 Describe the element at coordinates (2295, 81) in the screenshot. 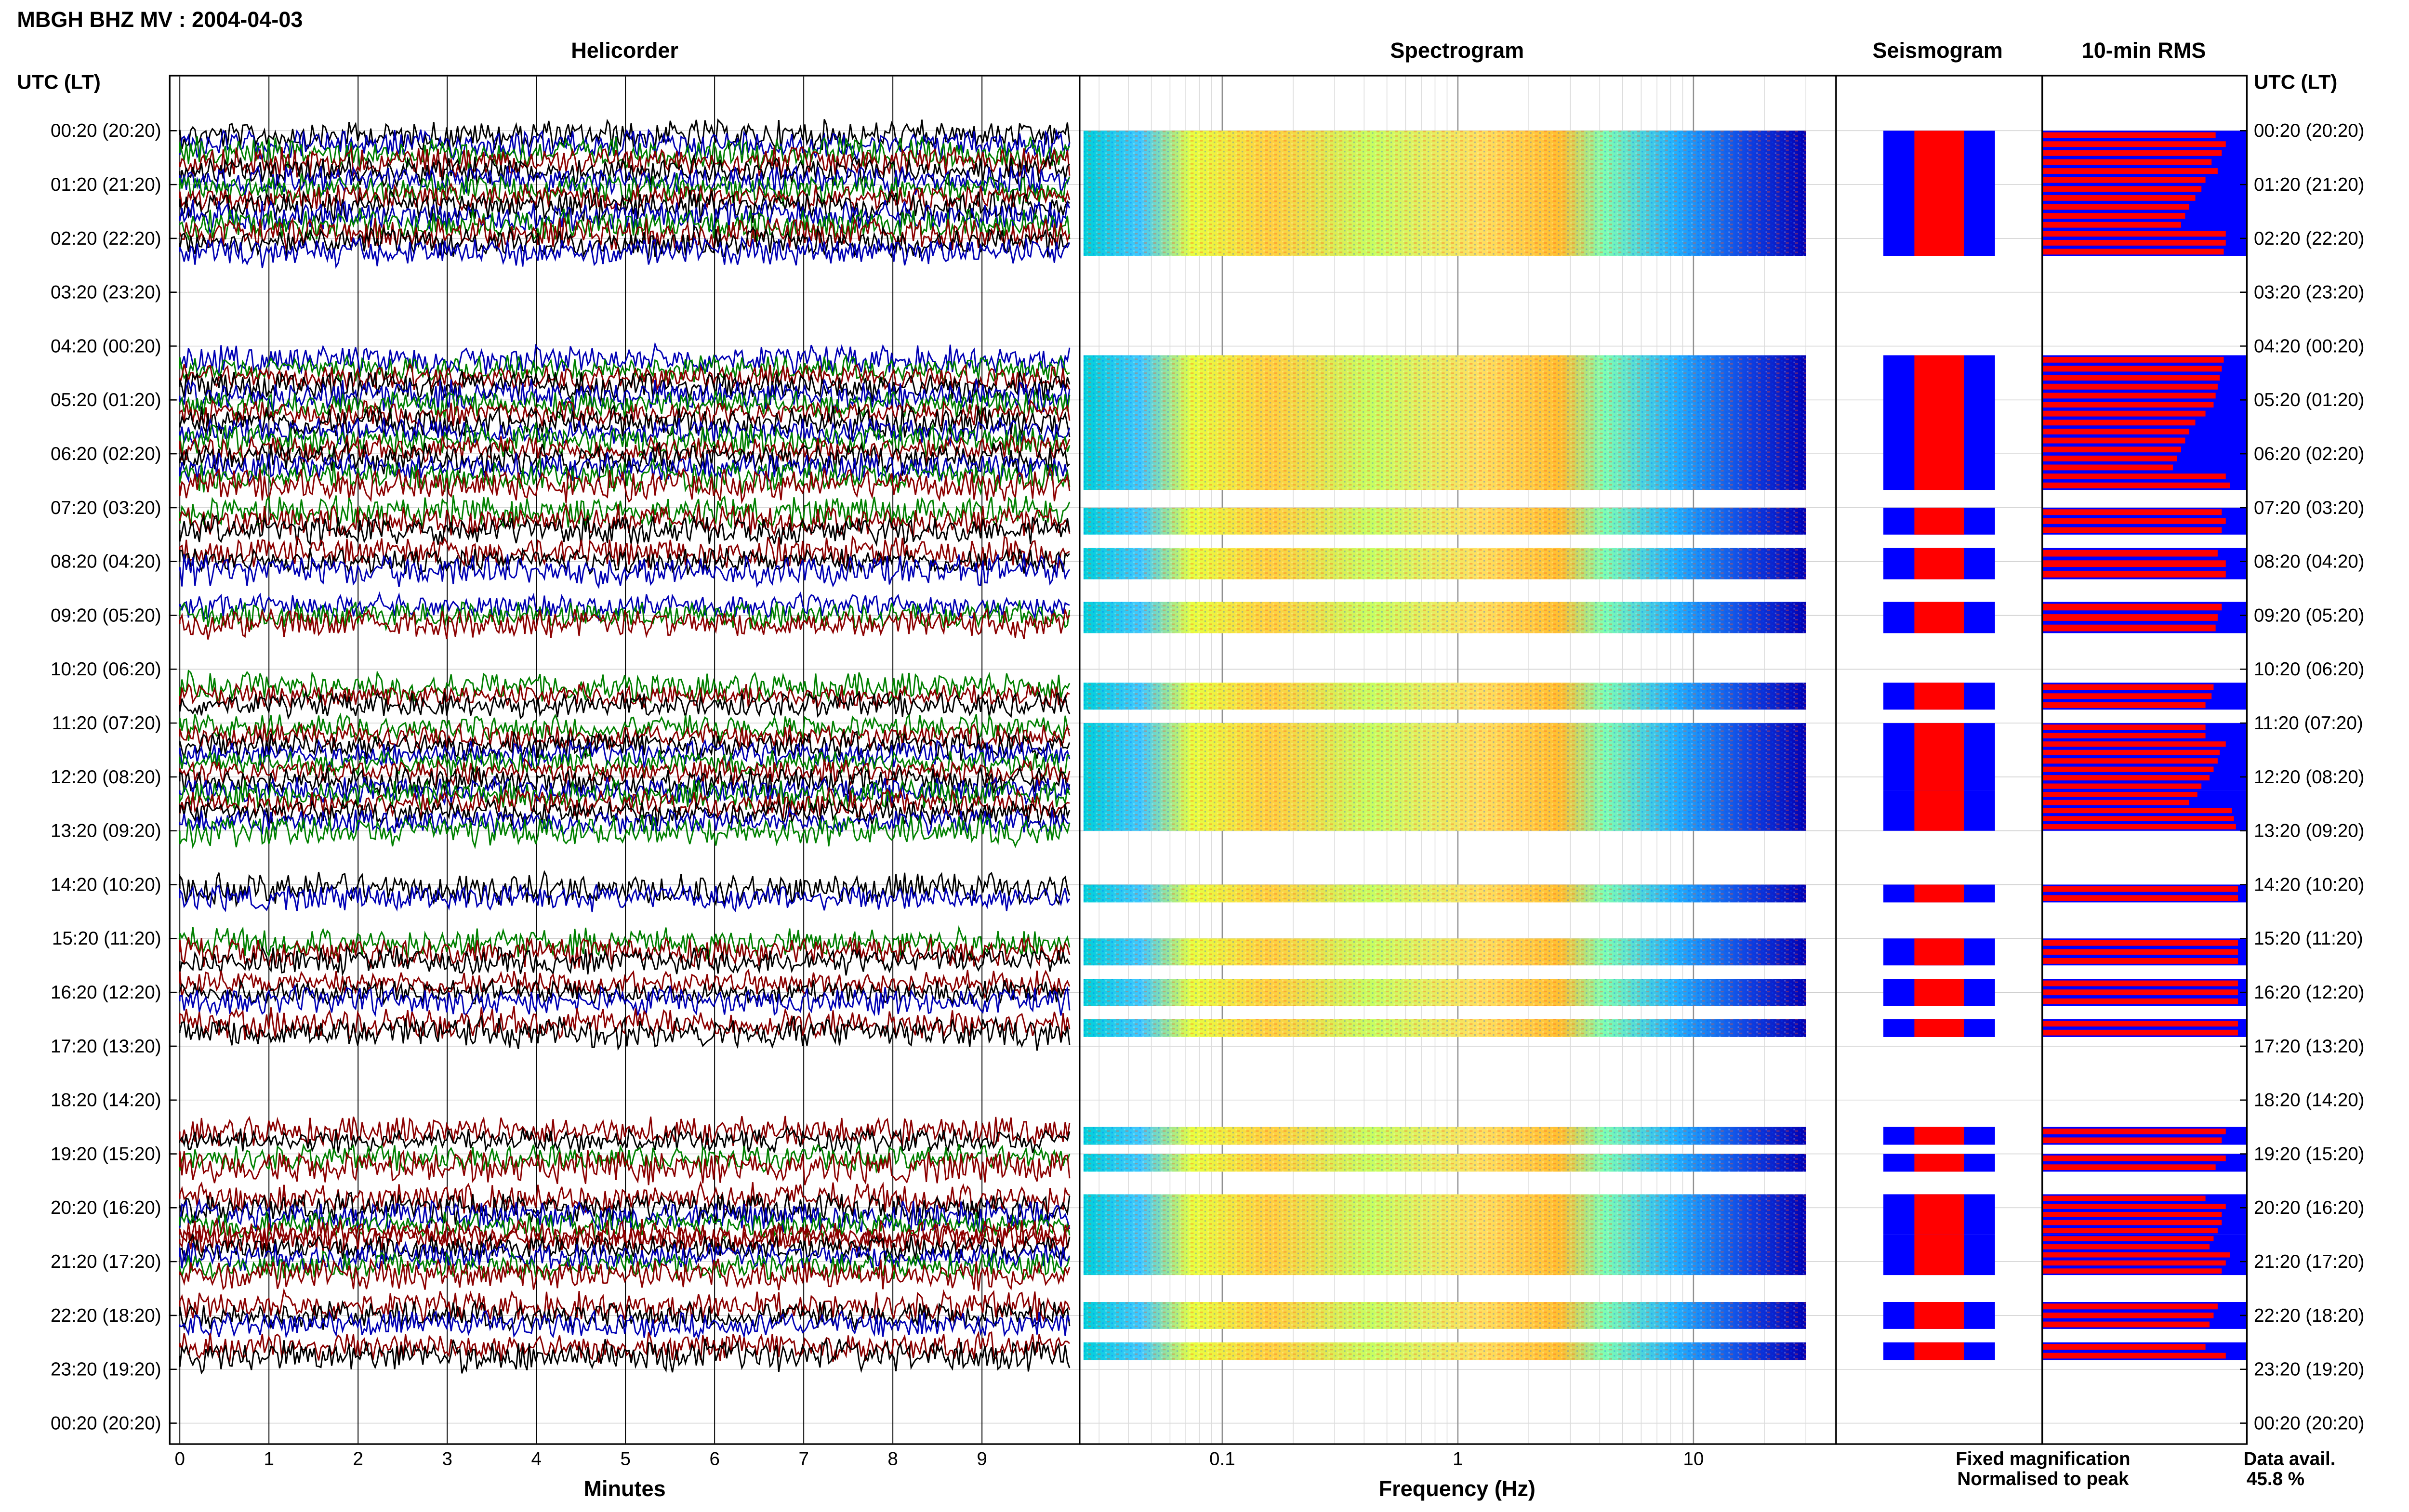

I see `utc-header-right: UTC (LT)` at that location.